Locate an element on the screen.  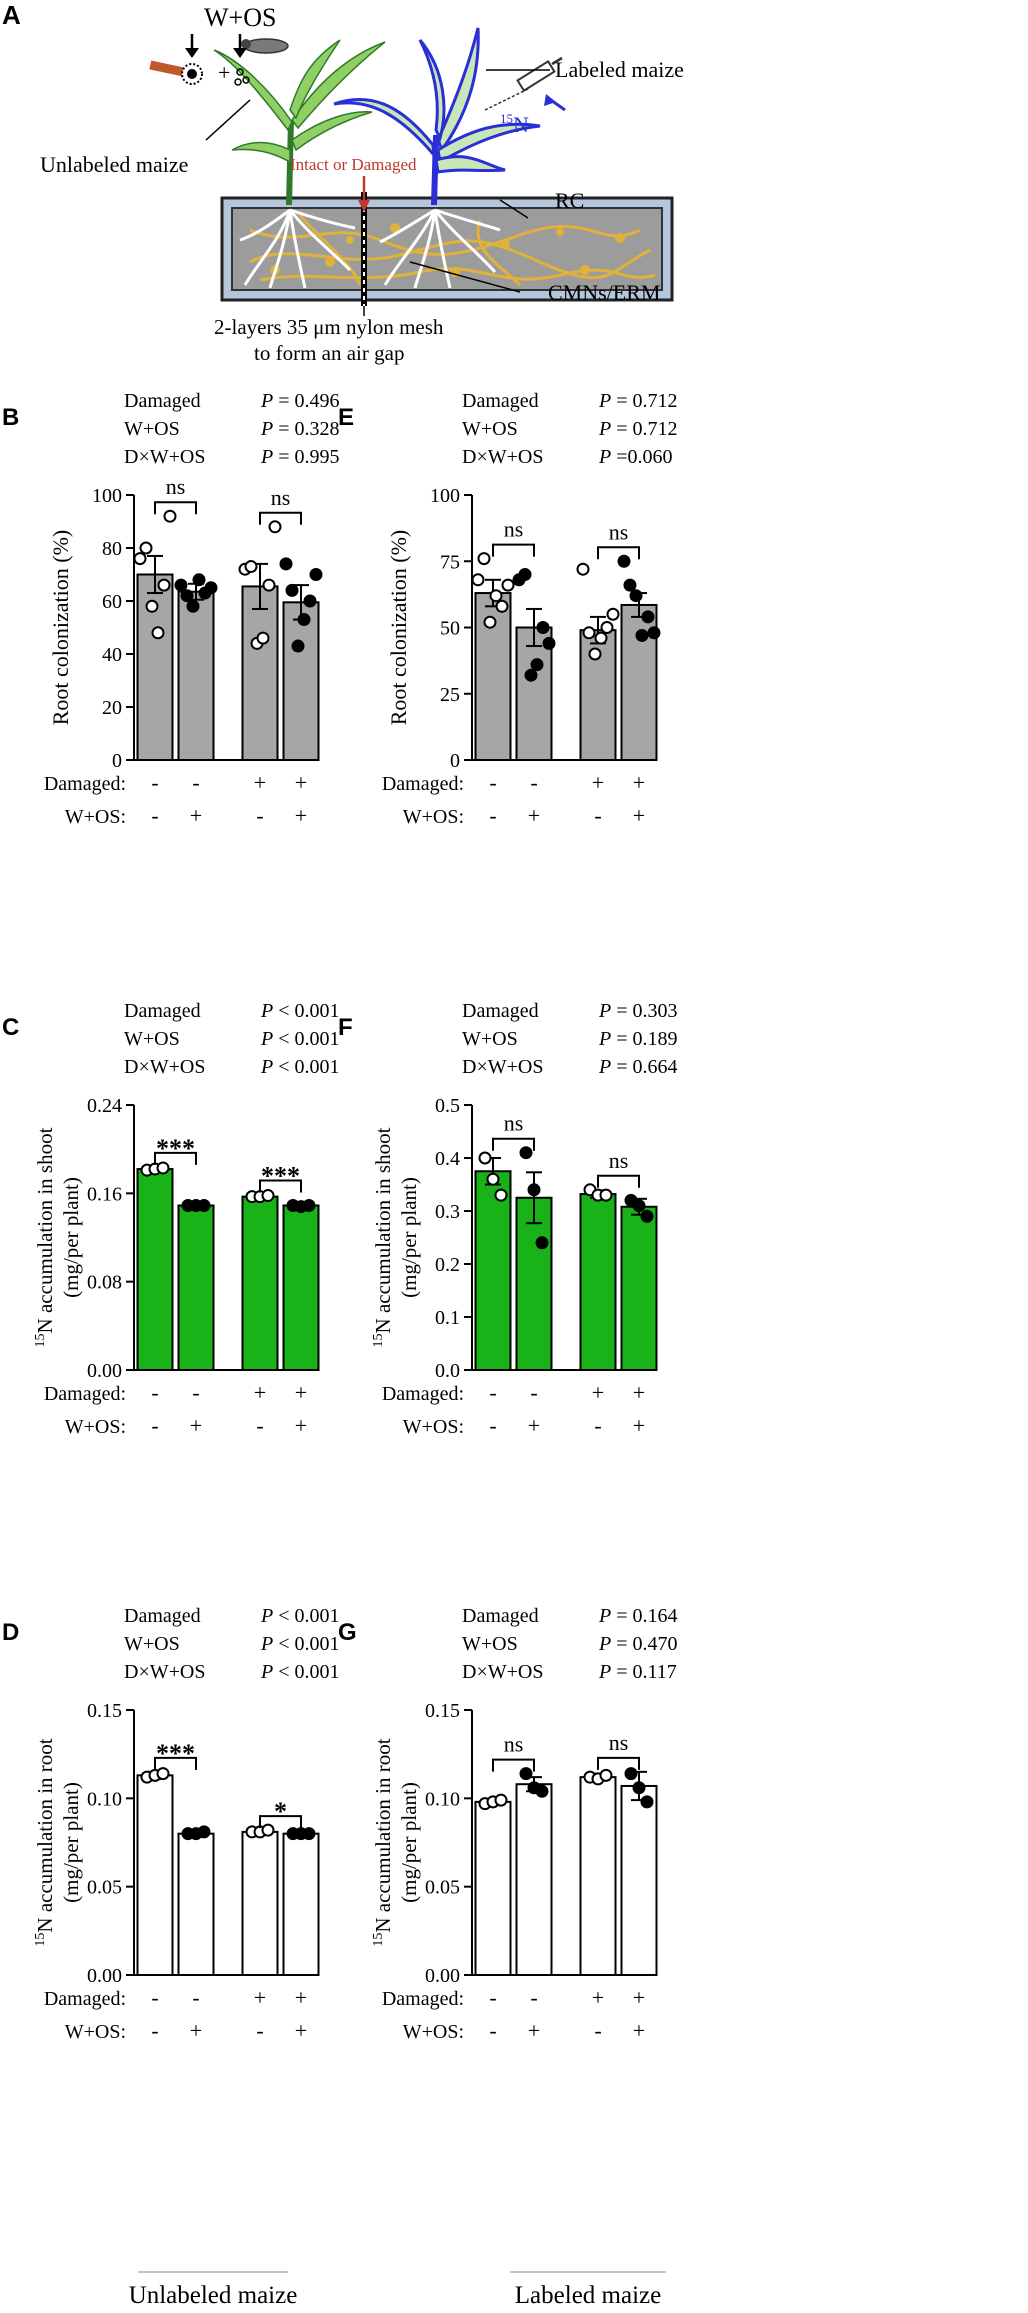
plus-sign: + is located at coordinates (224, 72).